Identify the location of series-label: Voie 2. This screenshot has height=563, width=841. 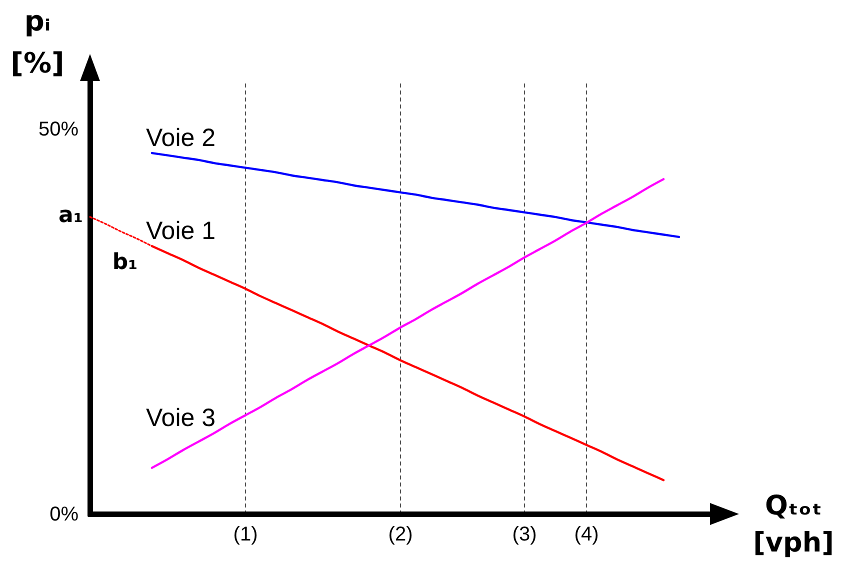
(181, 138).